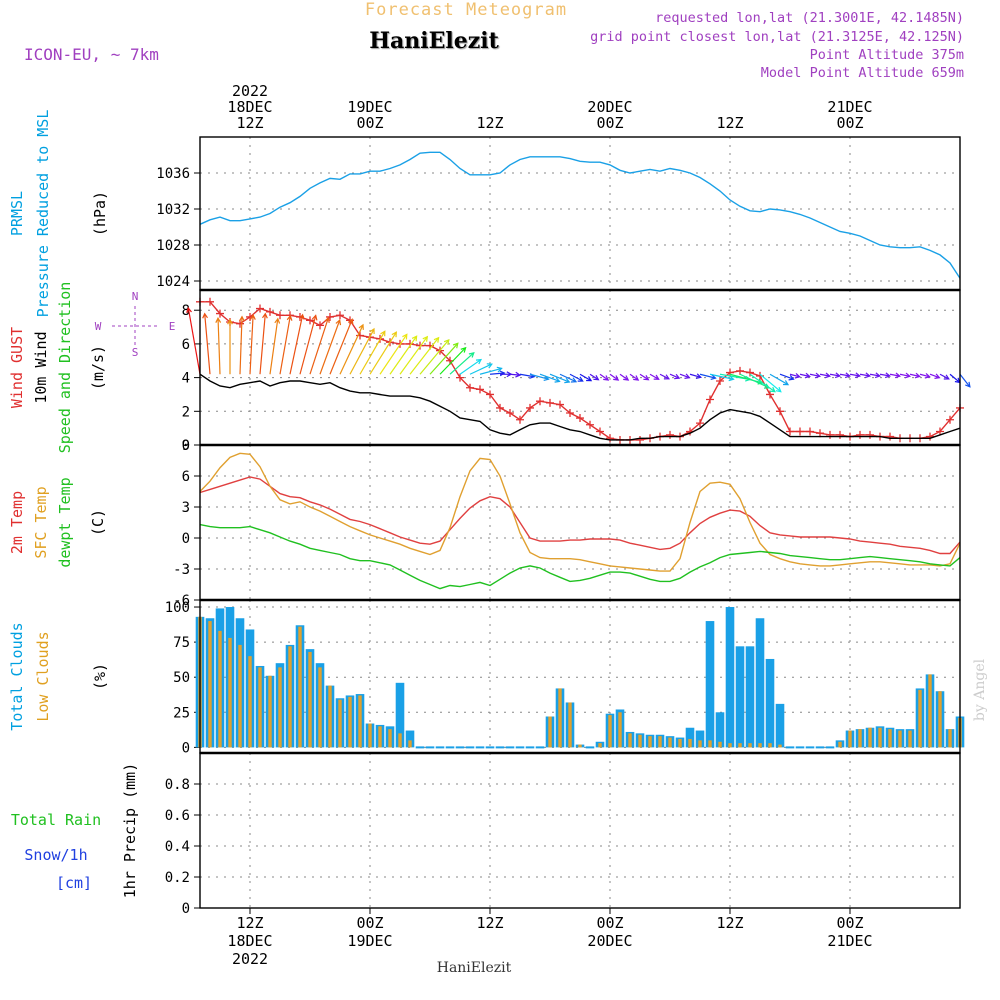  What do you see at coordinates (100, 676) in the screenshot?
I see `panel-label: (%)` at bounding box center [100, 676].